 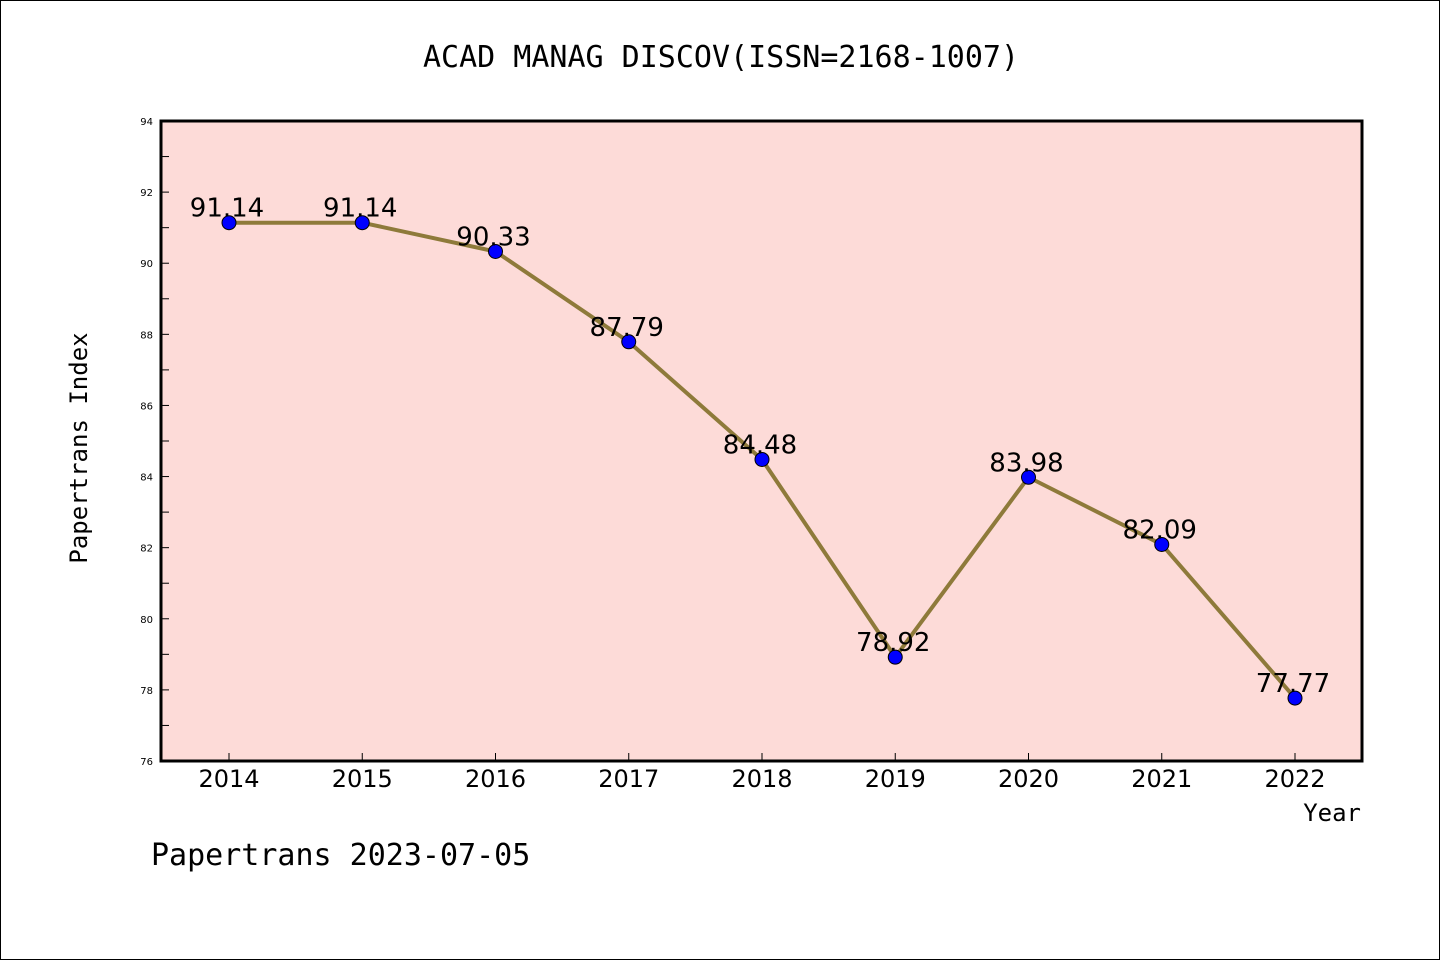 I want to click on x-tick-label: 2014, so click(x=228, y=779).